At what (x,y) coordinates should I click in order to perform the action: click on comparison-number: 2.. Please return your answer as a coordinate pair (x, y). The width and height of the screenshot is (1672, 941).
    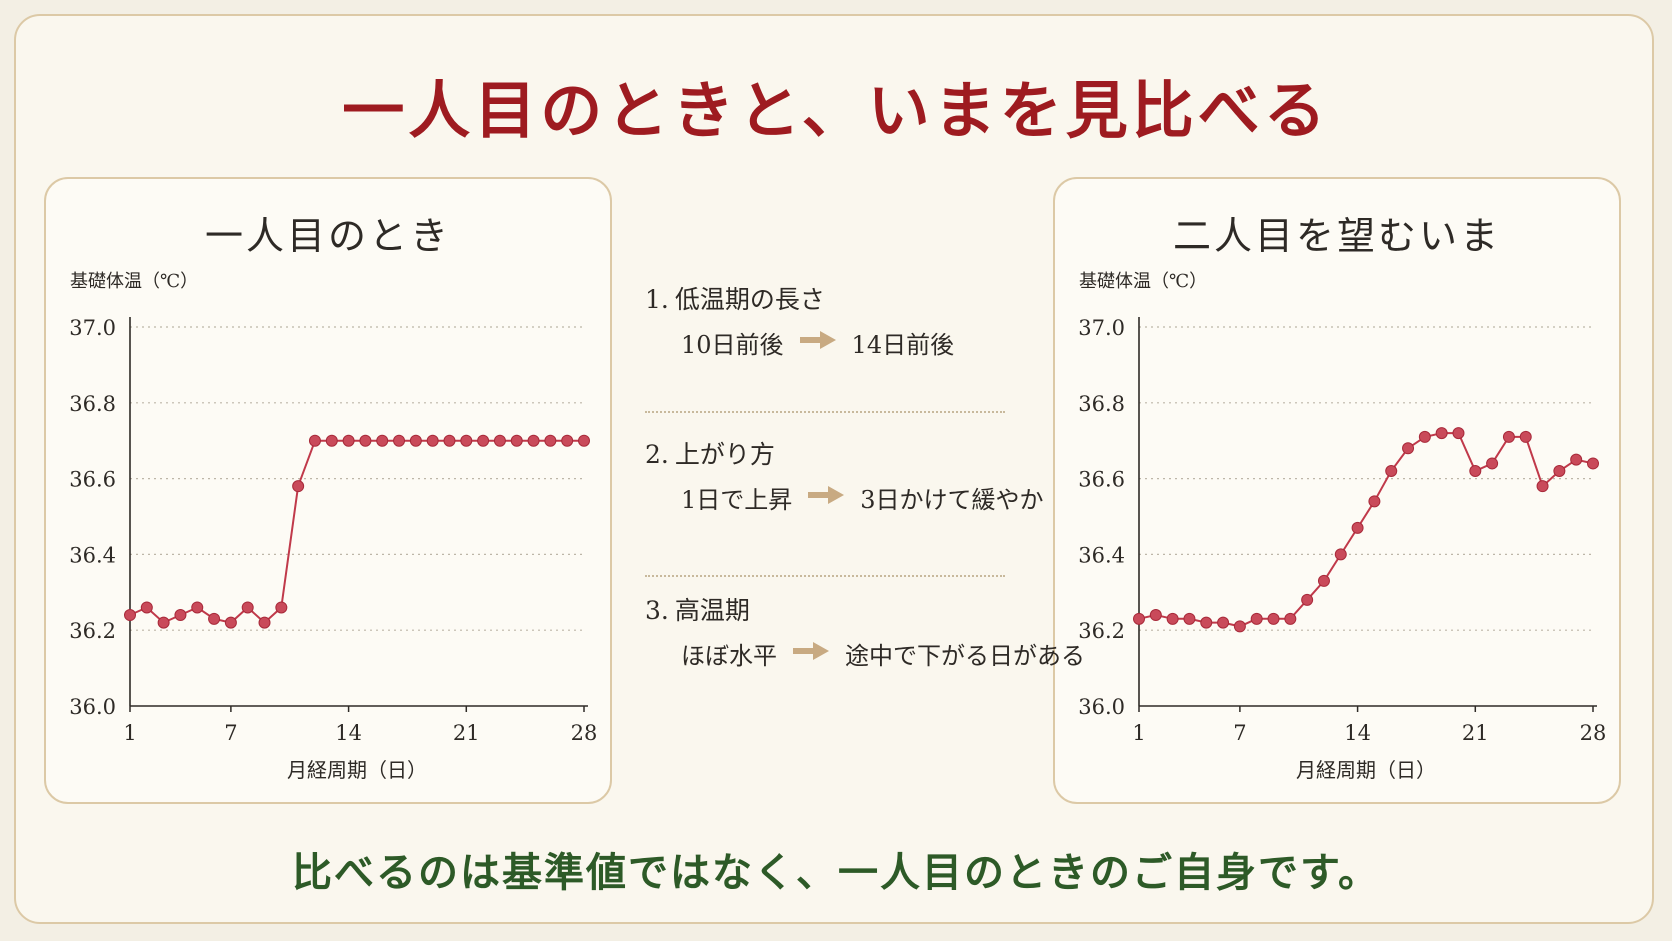
    Looking at the image, I should click on (657, 454).